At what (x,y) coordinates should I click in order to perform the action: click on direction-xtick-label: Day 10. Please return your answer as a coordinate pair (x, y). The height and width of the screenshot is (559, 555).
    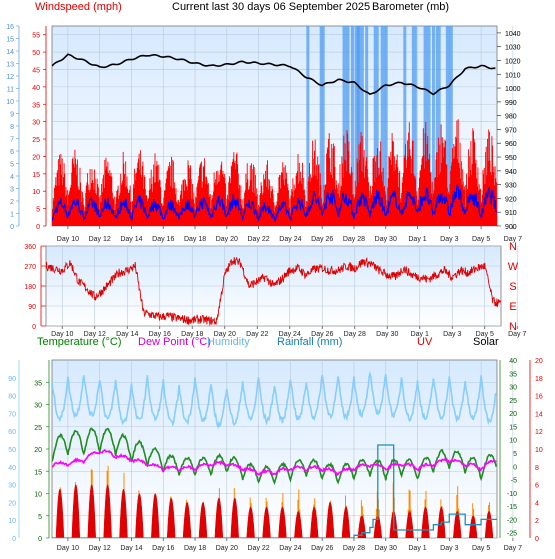
    Looking at the image, I should click on (62, 334).